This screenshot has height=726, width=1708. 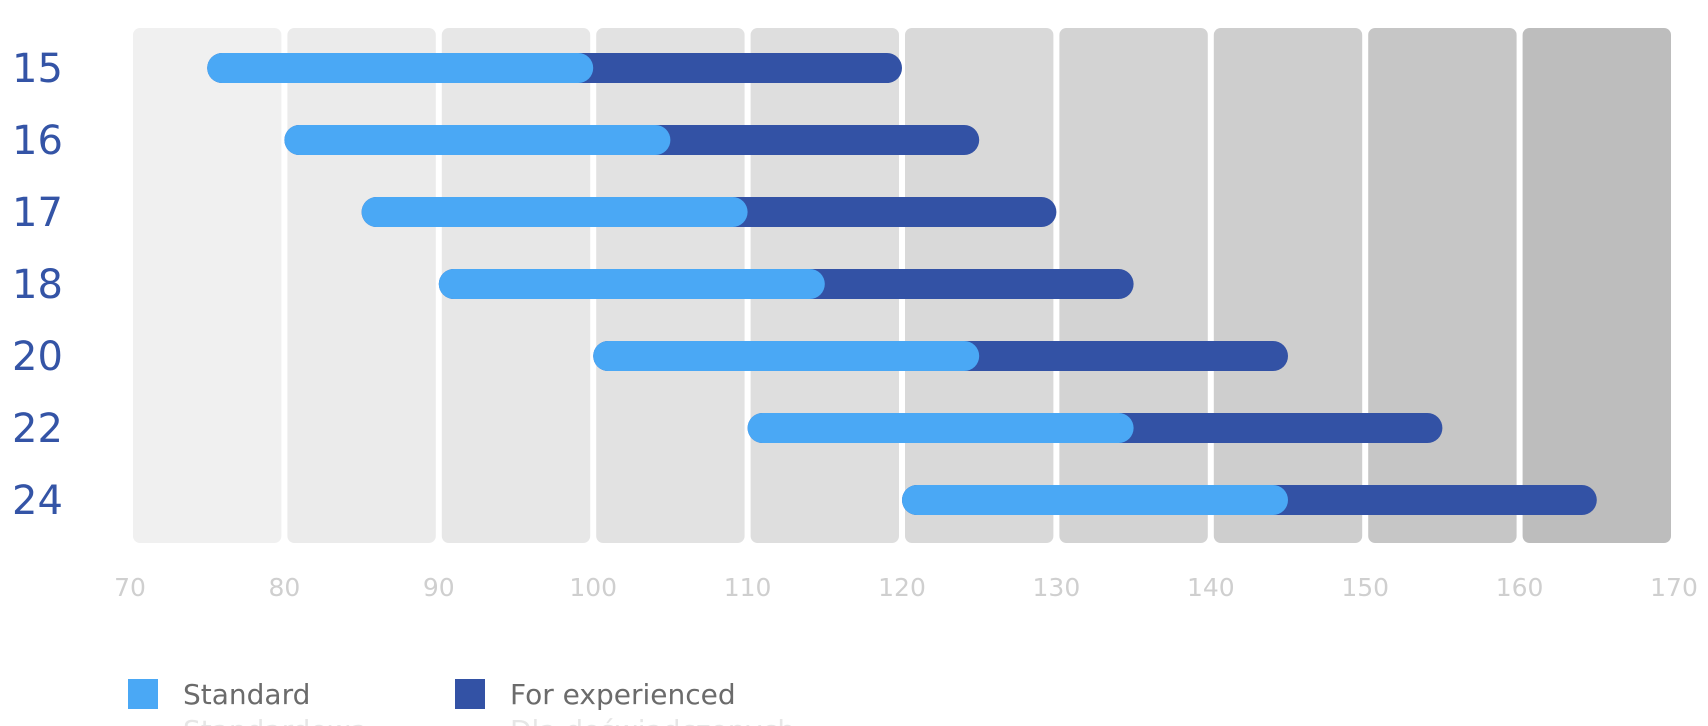 What do you see at coordinates (37, 69) in the screenshot?
I see `category-label: 15` at bounding box center [37, 69].